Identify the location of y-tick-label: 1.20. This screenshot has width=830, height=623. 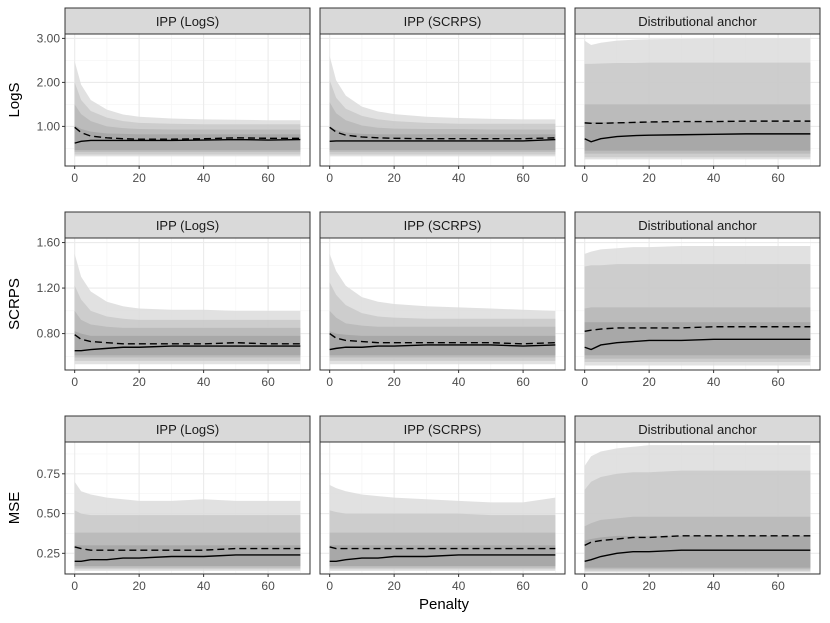
(49, 288).